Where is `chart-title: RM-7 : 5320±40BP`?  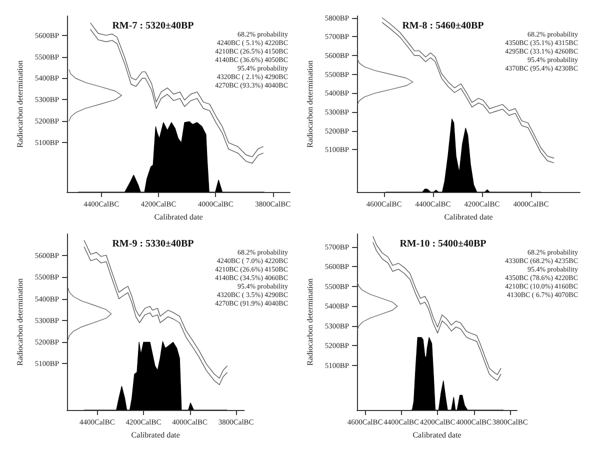 chart-title: RM-7 : 5320±40BP is located at coordinates (153, 26).